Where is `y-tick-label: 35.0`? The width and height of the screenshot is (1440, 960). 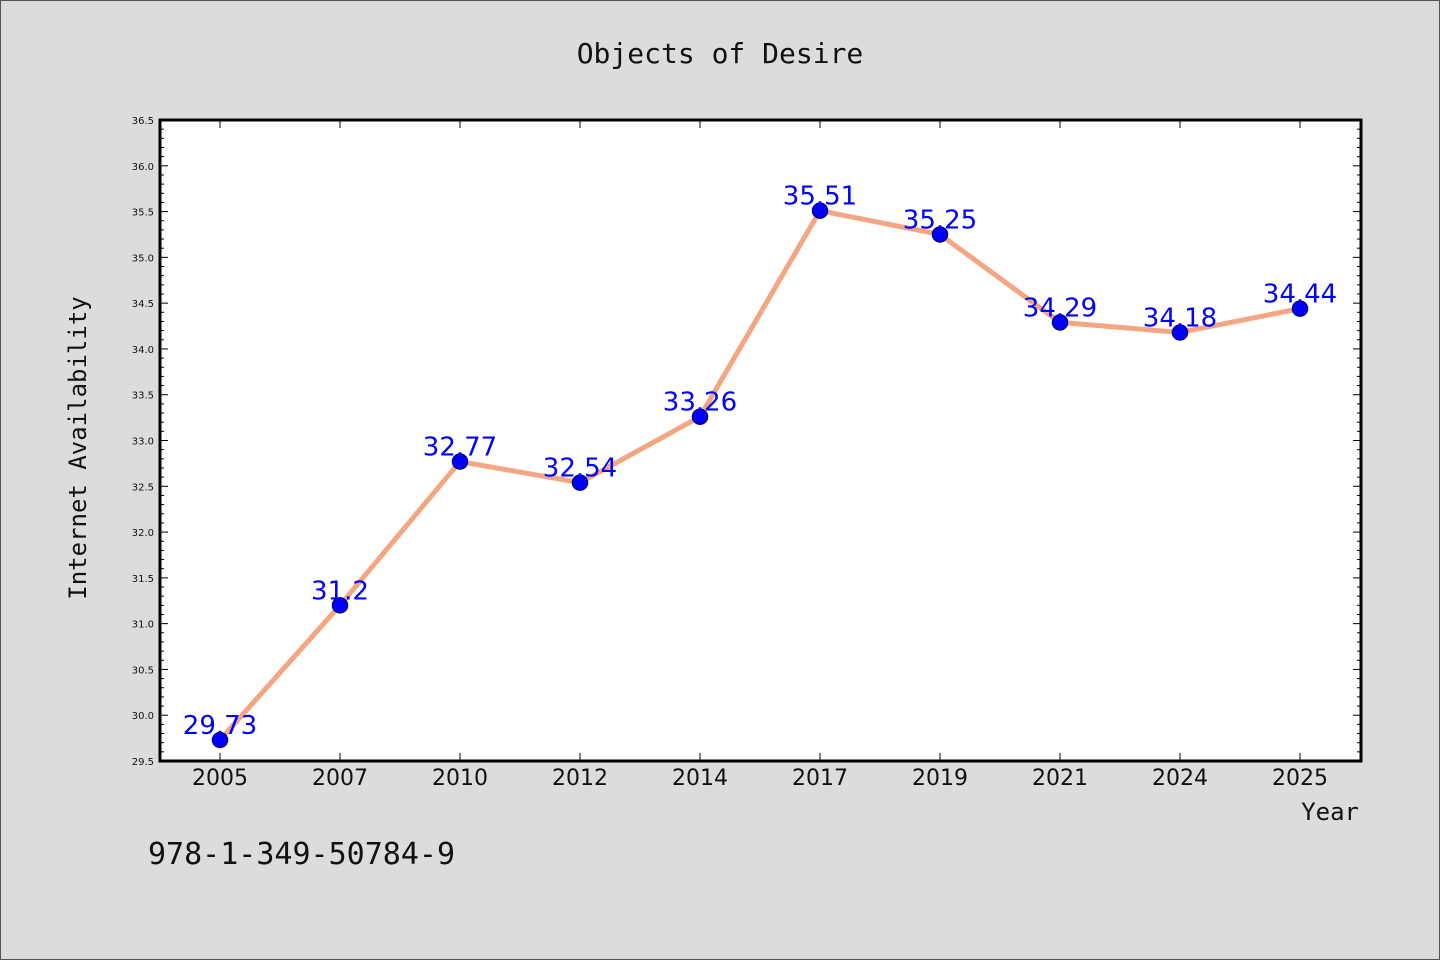 y-tick-label: 35.0 is located at coordinates (143, 258).